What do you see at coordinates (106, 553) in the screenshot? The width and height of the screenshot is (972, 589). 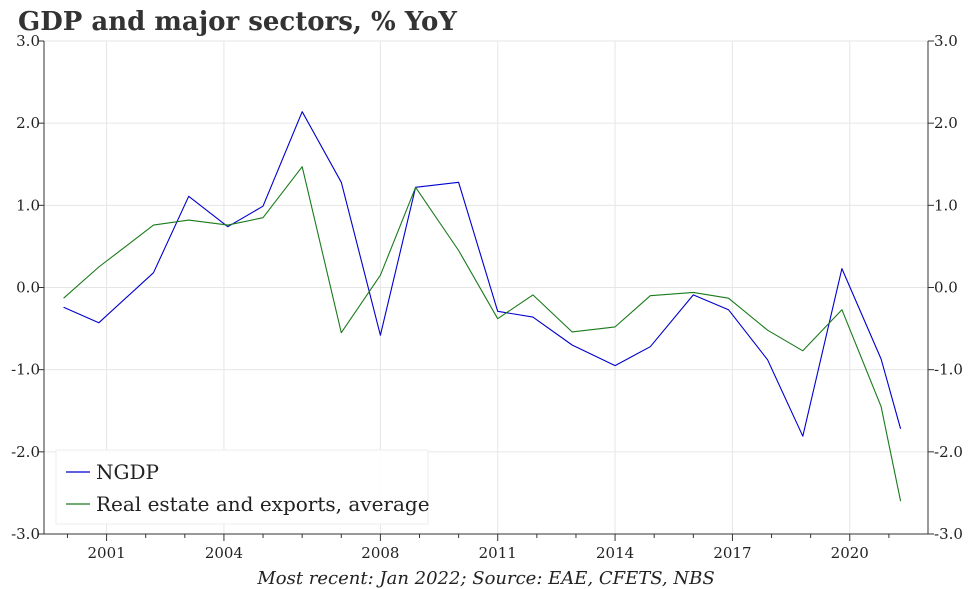 I see `x-tick-label: 2001` at bounding box center [106, 553].